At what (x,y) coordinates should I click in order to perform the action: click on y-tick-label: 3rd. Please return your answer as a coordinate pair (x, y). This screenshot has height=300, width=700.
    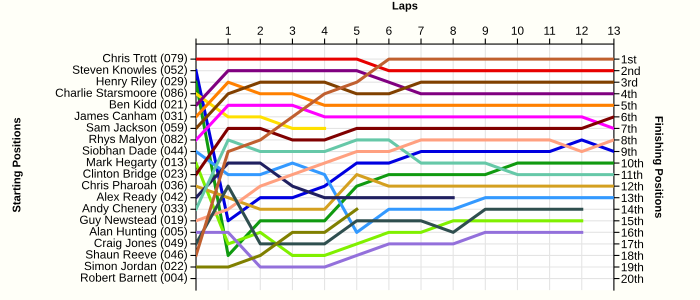
    Looking at the image, I should click on (629, 82).